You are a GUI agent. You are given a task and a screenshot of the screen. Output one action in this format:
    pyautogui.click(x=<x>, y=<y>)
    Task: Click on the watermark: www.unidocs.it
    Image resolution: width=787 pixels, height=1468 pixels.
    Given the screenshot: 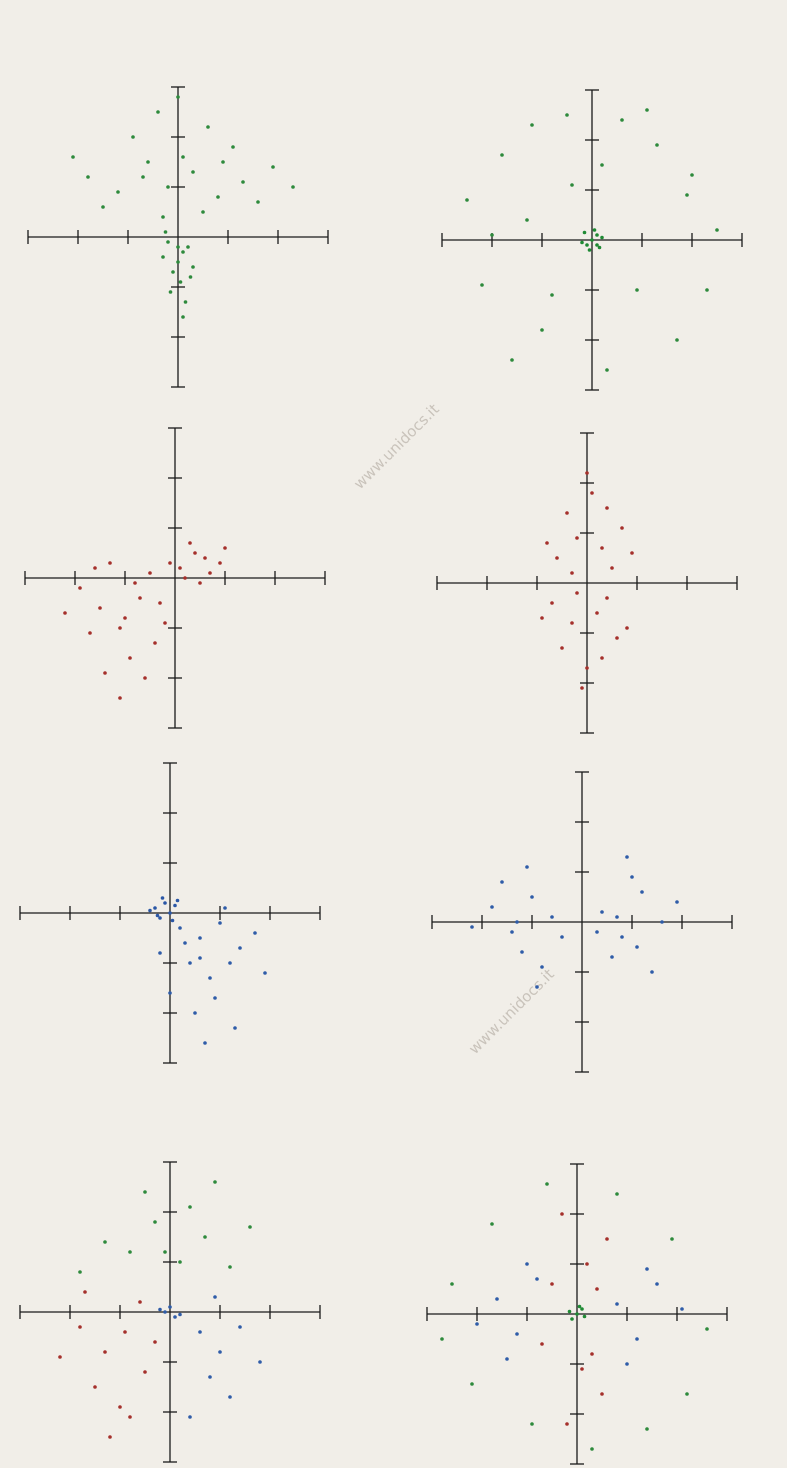 What is the action you would take?
    pyautogui.click(x=396, y=446)
    